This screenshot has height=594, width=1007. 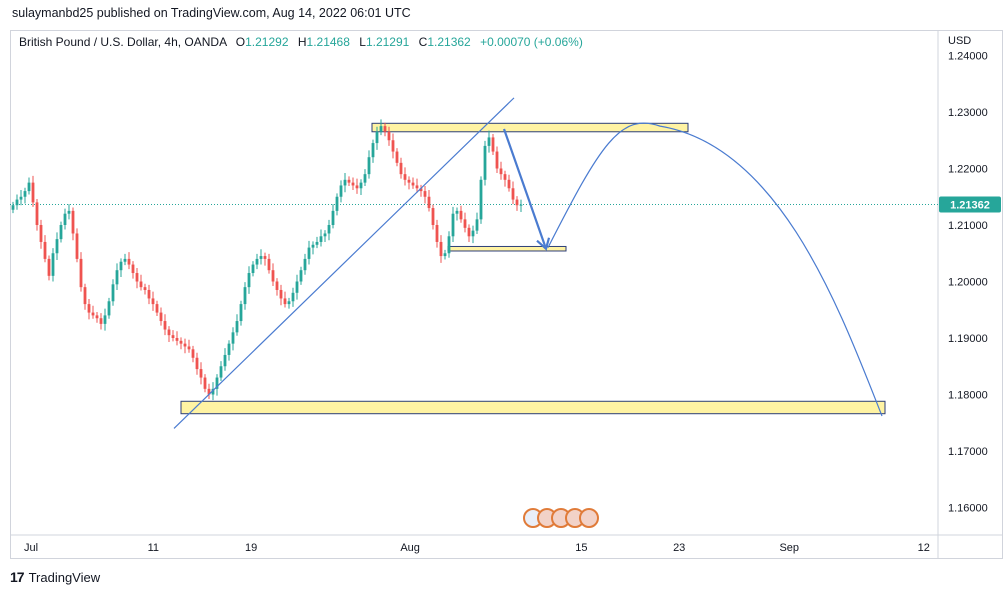 I want to click on projection-arrowhead, so click(x=543, y=244).